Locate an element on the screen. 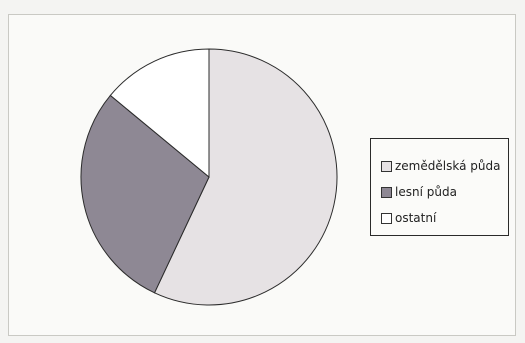 This screenshot has width=525, height=343. legend-item-ostatni: ostatní is located at coordinates (444, 218).